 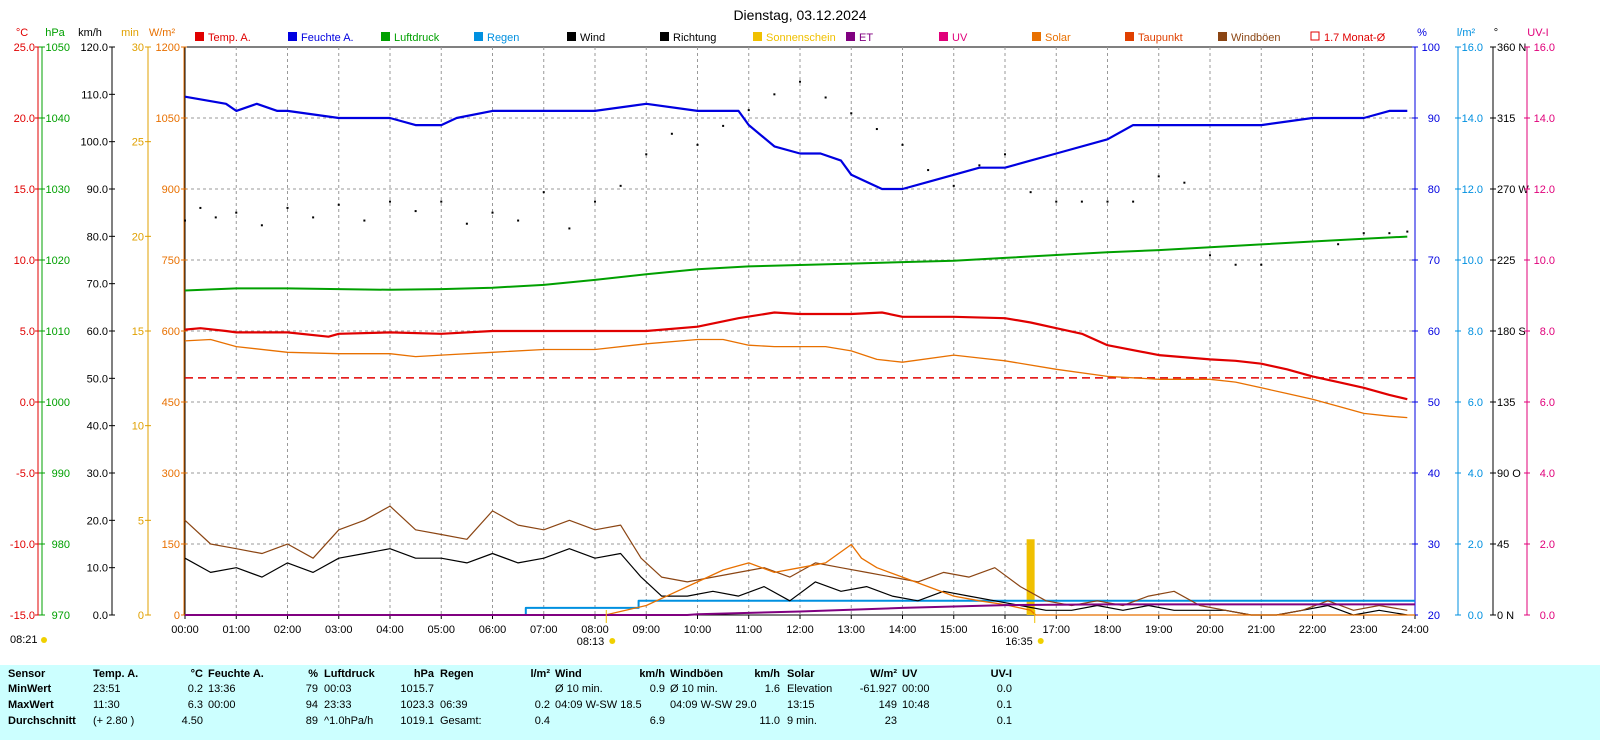 I want to click on sunset-time: 16:35, so click(x=1019, y=642).